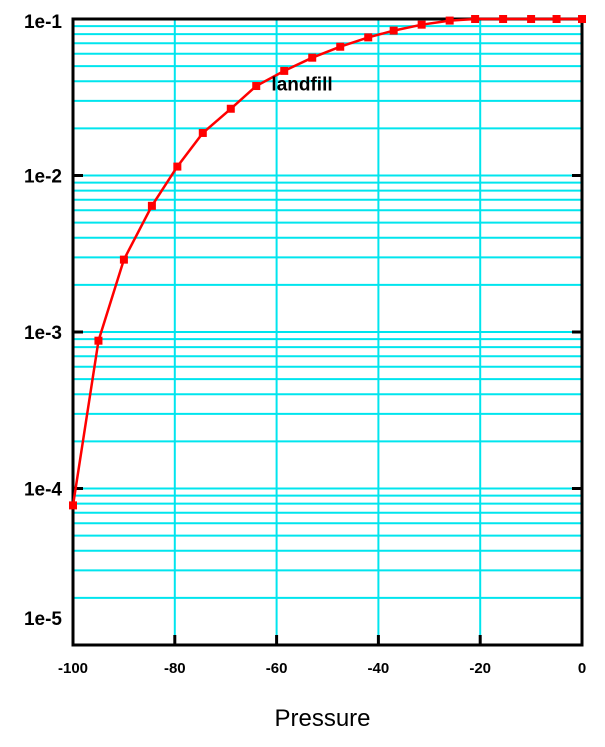 This screenshot has width=605, height=747. Describe the element at coordinates (322, 718) in the screenshot. I see `x-axis-label: Pressure` at that location.